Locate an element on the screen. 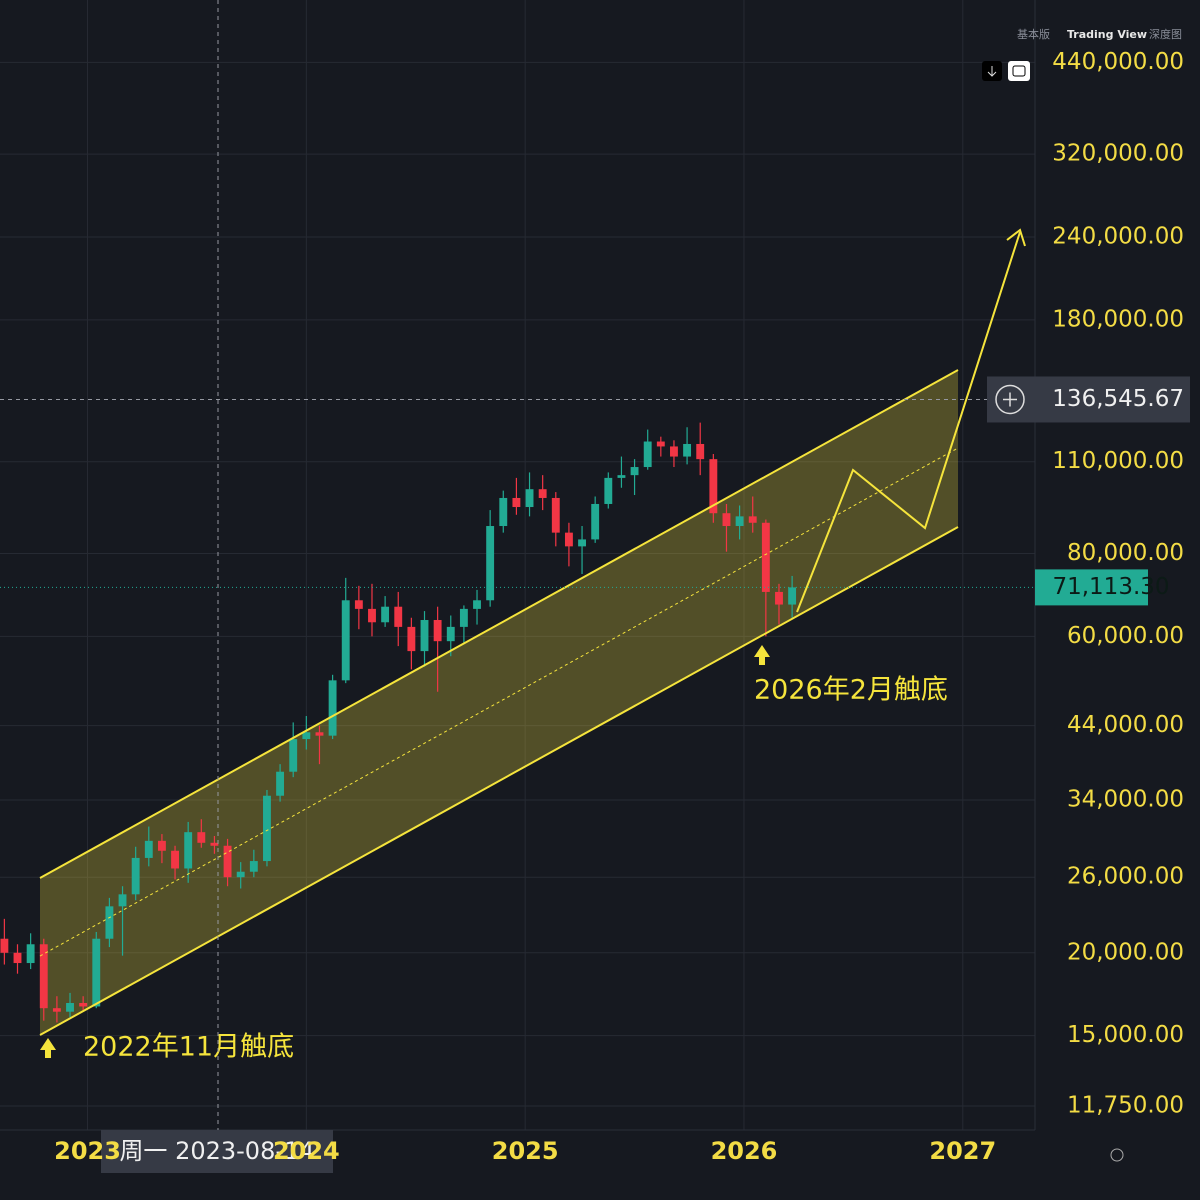 The width and height of the screenshot is (1200, 1200). annotation: 2026年2月触底 is located at coordinates (851, 690).